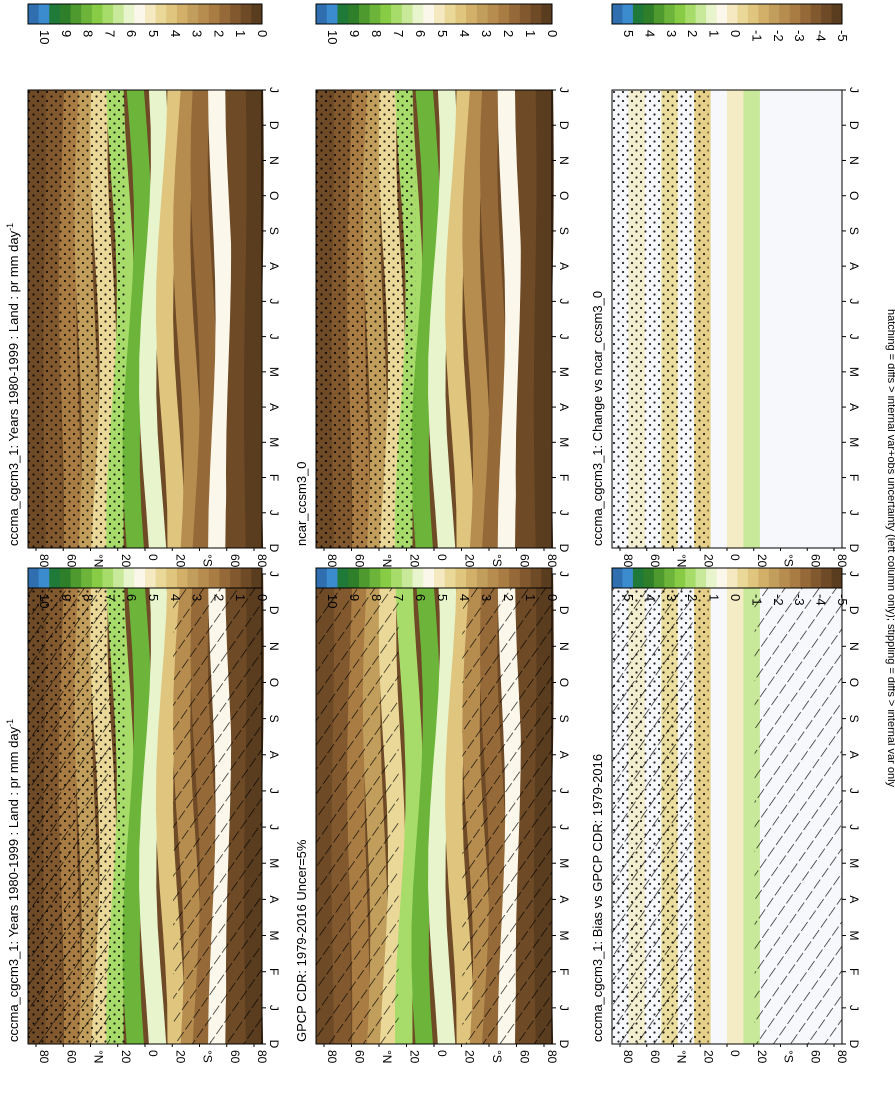 The height and width of the screenshot is (1097, 895). I want to click on colorbar-tick-label: 3, so click(671, 597).